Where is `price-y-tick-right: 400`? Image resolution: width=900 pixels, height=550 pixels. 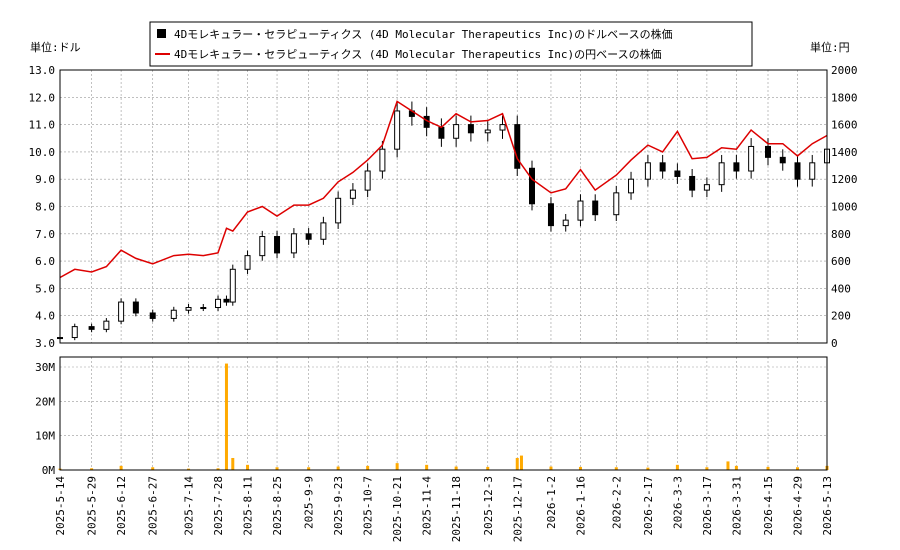 price-y-tick-right: 400 is located at coordinates (841, 288).